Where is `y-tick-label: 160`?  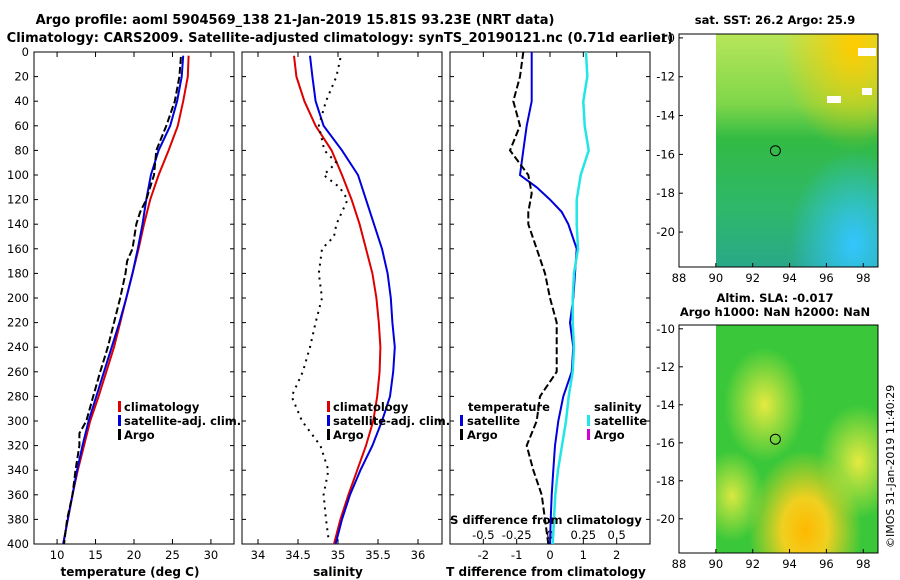
y-tick-label: 160 is located at coordinates (18, 249).